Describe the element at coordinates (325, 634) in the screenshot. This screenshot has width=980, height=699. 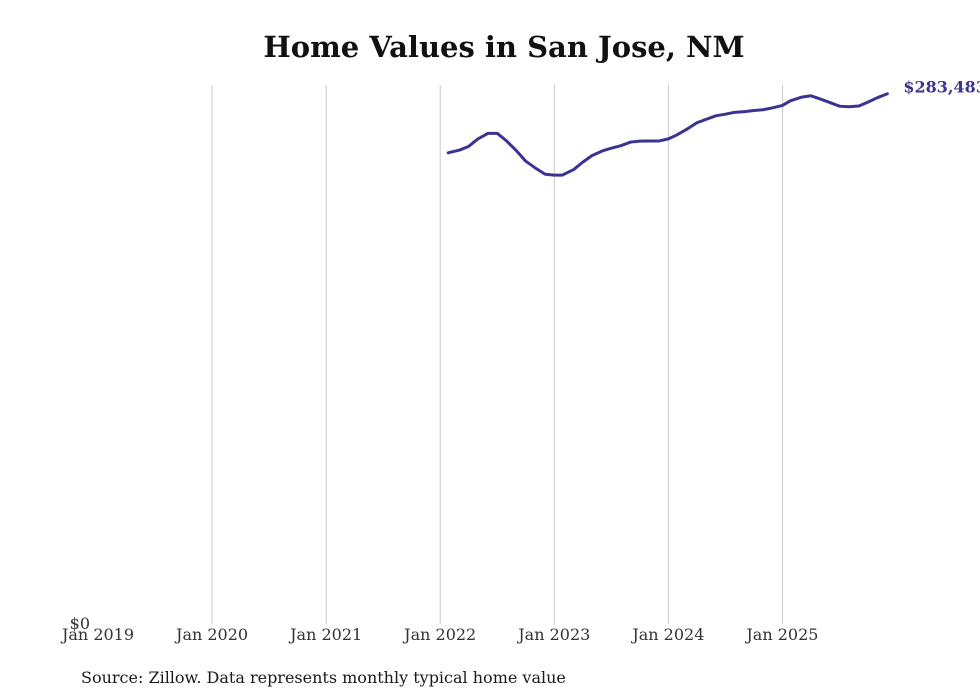
I see `x-tick-label: Jan 2021` at that location.